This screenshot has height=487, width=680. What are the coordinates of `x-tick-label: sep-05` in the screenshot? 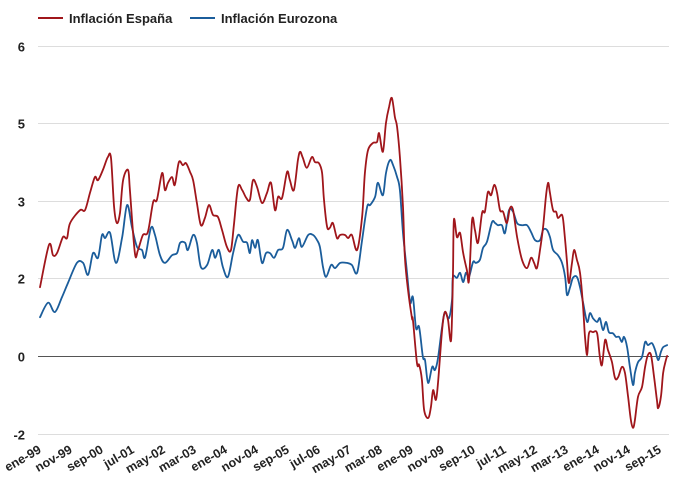 It's located at (270, 458).